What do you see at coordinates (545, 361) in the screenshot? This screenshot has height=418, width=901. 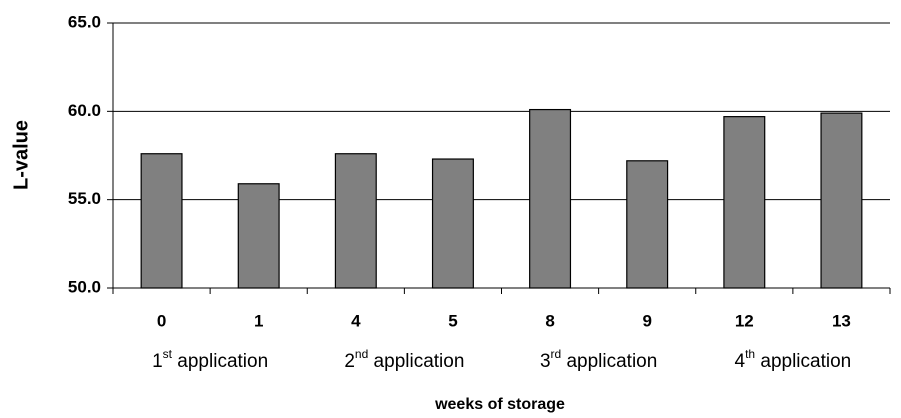 I see `group-number: 3` at bounding box center [545, 361].